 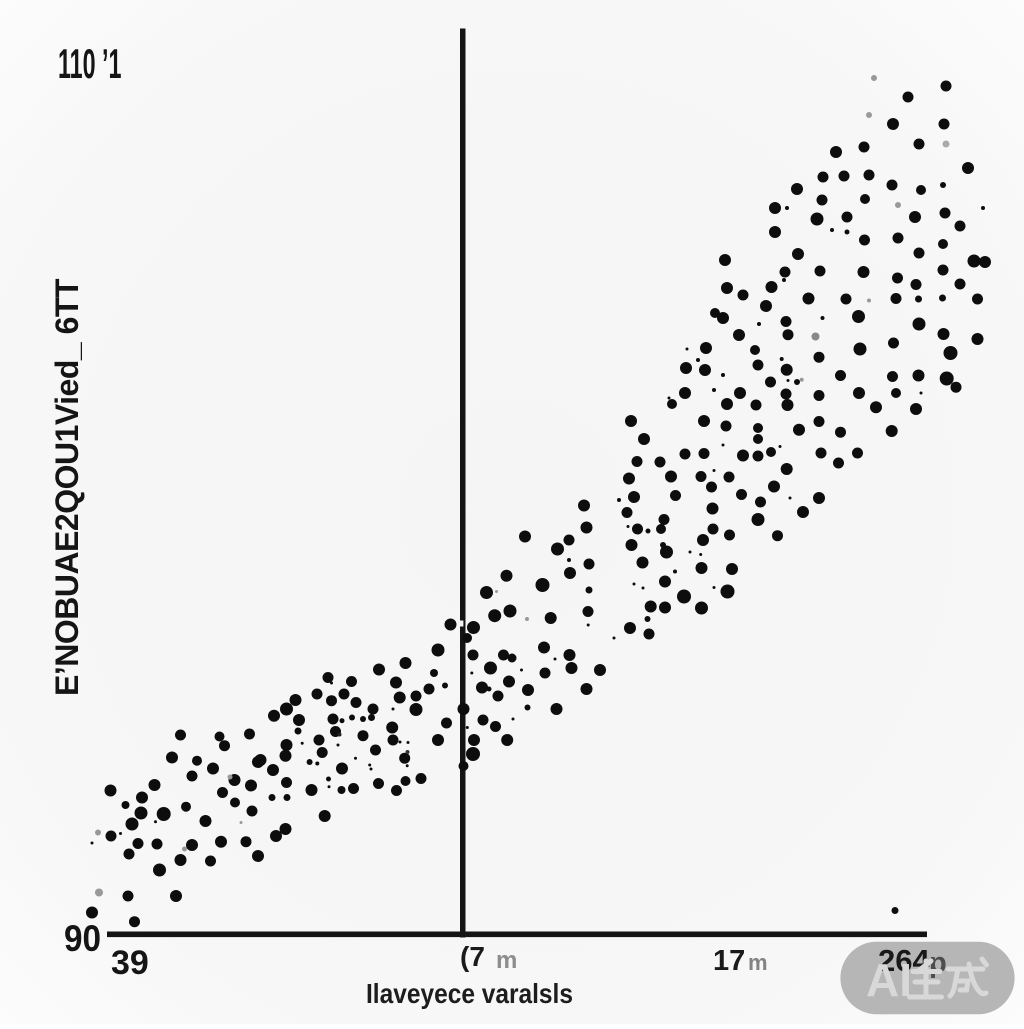 I want to click on svg-text: 17, so click(x=729, y=961).